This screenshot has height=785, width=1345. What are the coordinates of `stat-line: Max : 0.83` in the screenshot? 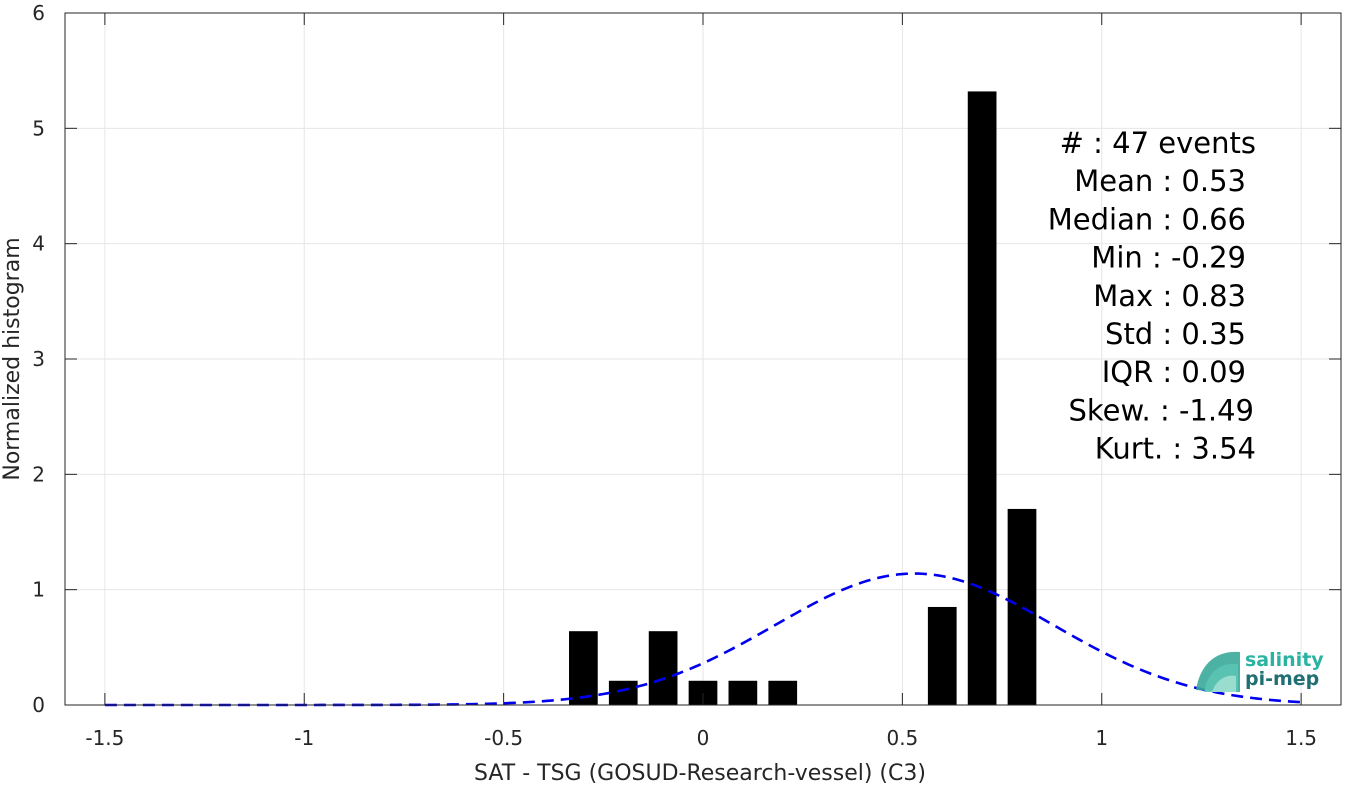 It's located at (1169, 296).